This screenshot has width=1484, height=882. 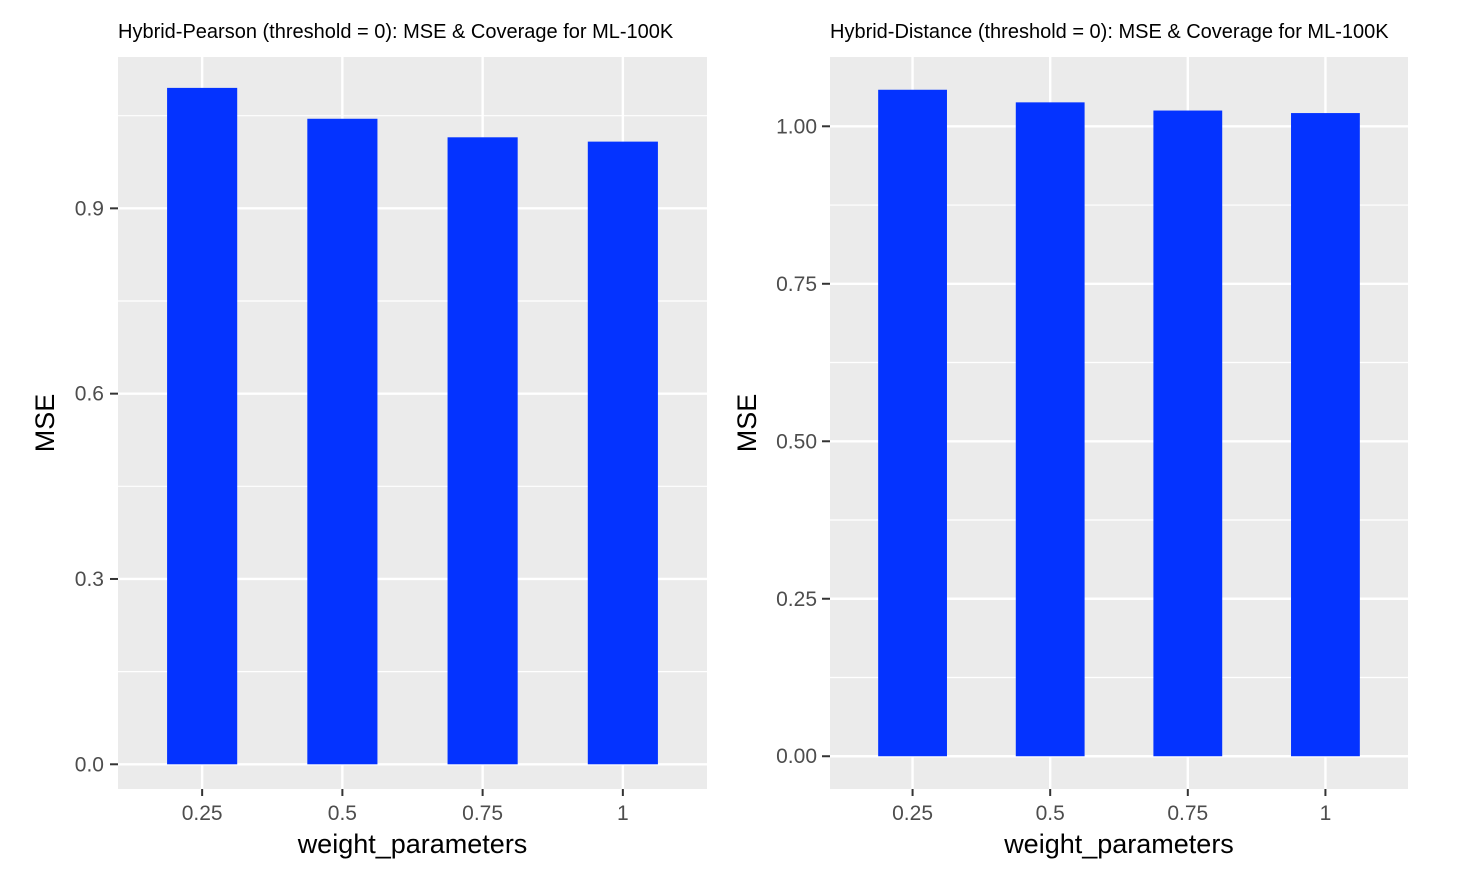 I want to click on chart1-x-tick-label: 0.25, so click(x=912, y=813).